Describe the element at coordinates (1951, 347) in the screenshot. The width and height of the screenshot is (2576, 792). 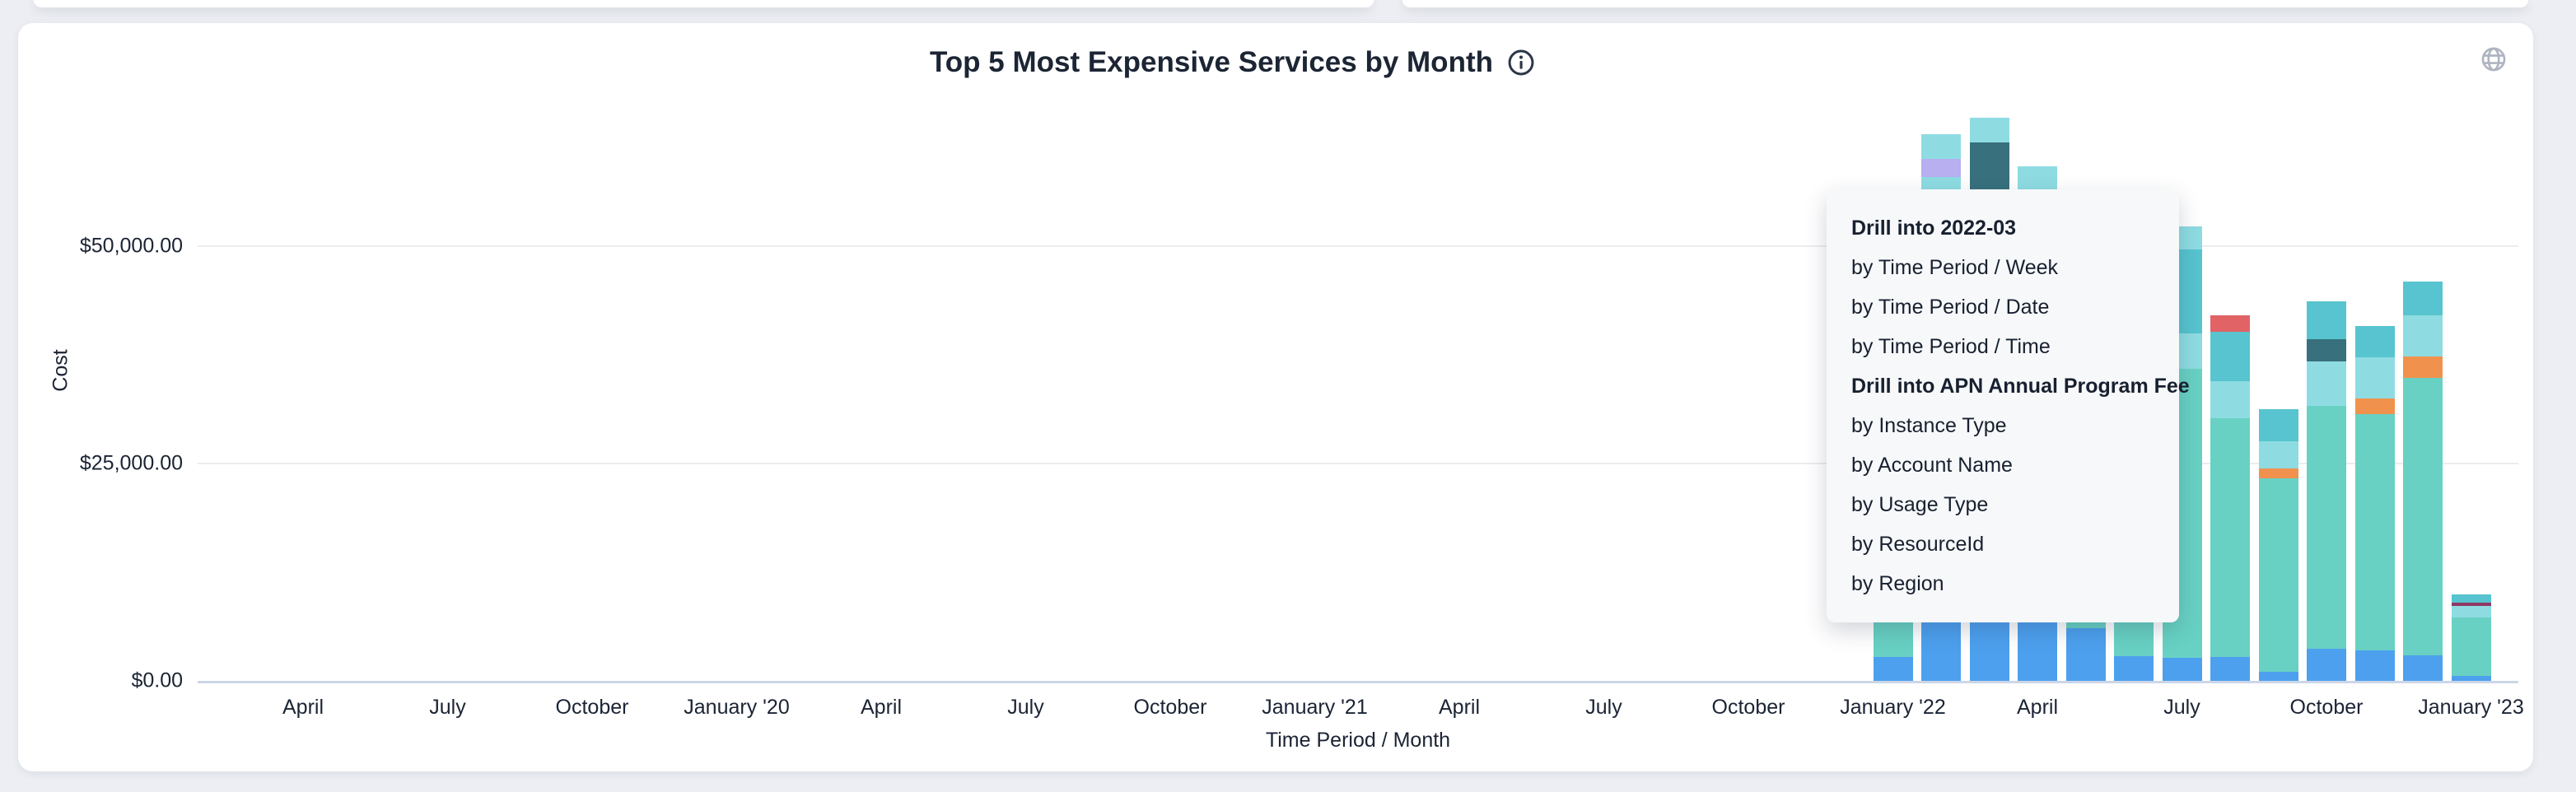
I see `menu-item: by Time Period / Time` at that location.